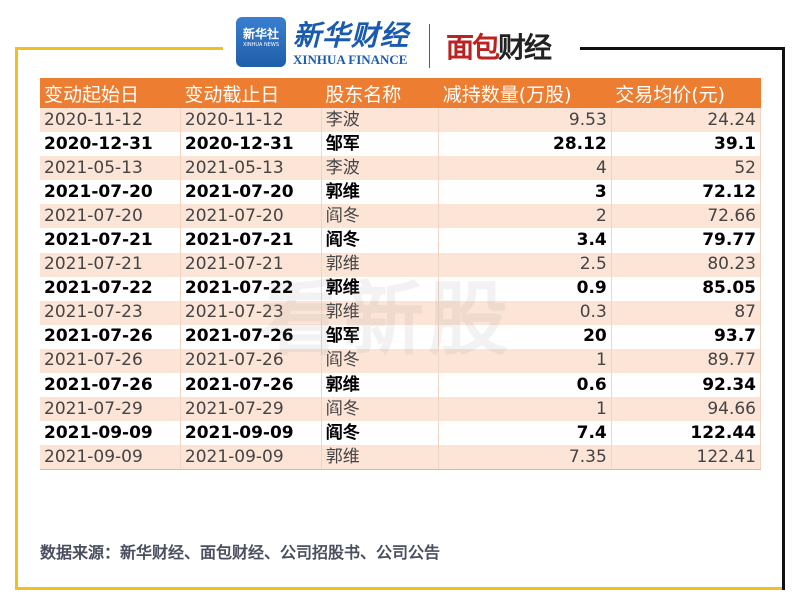 The height and width of the screenshot is (601, 801). I want to click on table-row: 2020-12-31 2020-12-31 邹军 28.12 39.1, so click(401, 144).